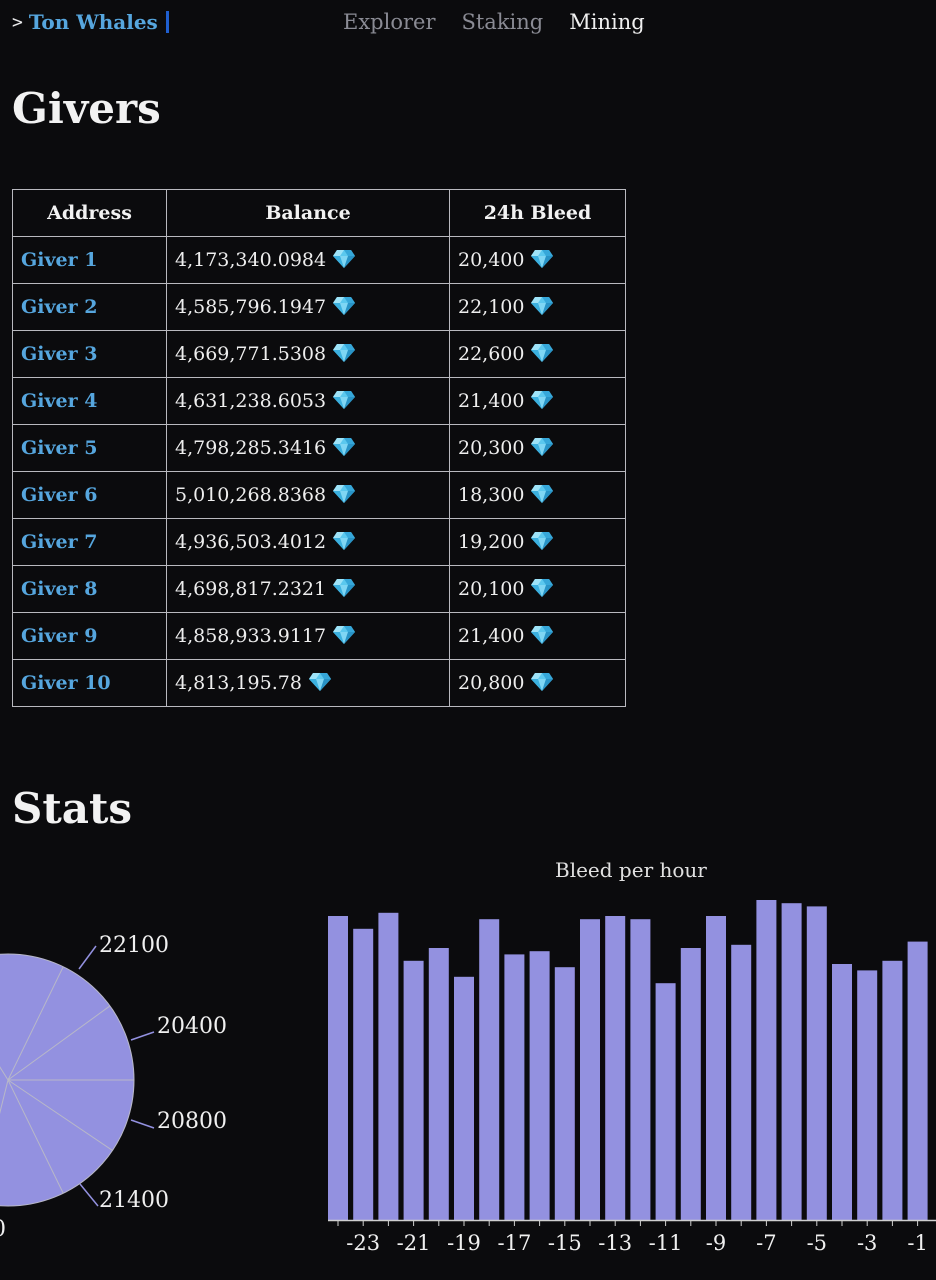 The image size is (936, 1280). What do you see at coordinates (134, 1200) in the screenshot?
I see `pie-label: 21400` at bounding box center [134, 1200].